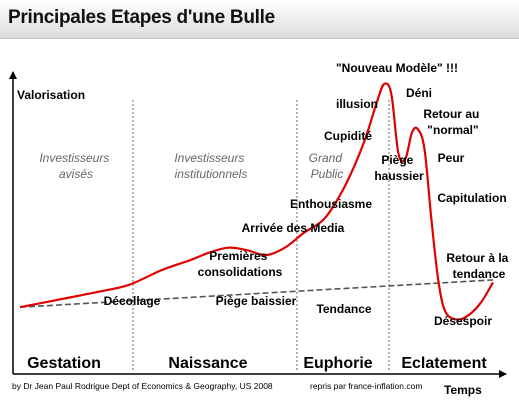  Describe the element at coordinates (331, 204) in the screenshot. I see `annotation-enthousiasme: Enthousiasme` at that location.